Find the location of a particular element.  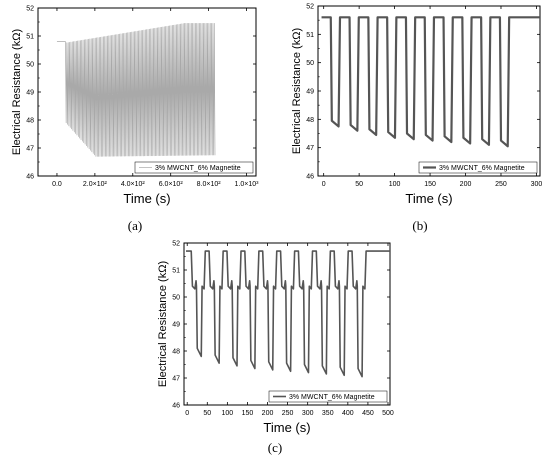

panel-caption-c: (c) is located at coordinates (275, 447).